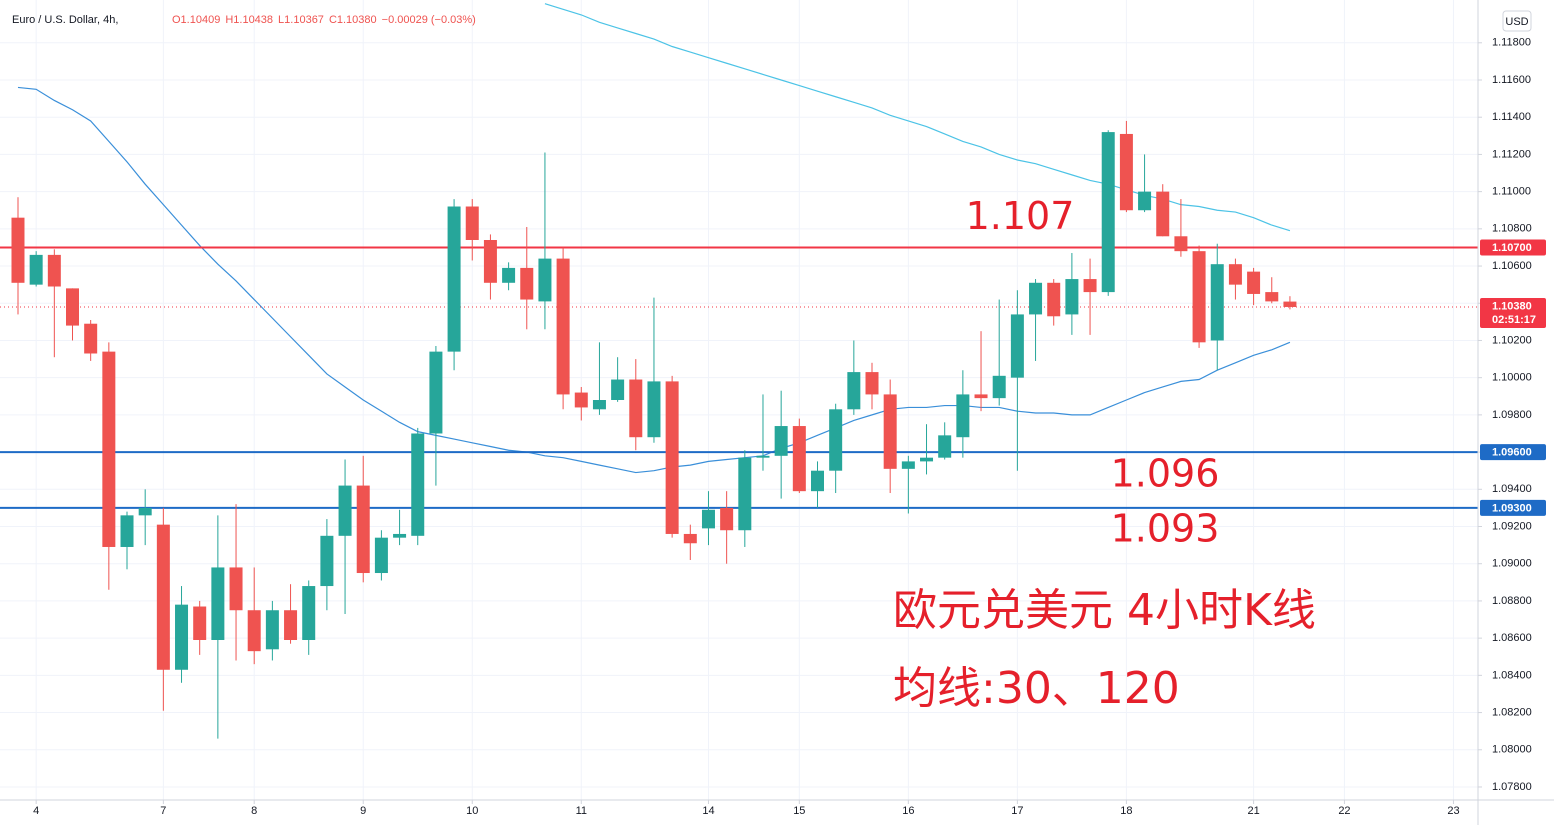  I want to click on x-tick-label: 22, so click(1344, 811).